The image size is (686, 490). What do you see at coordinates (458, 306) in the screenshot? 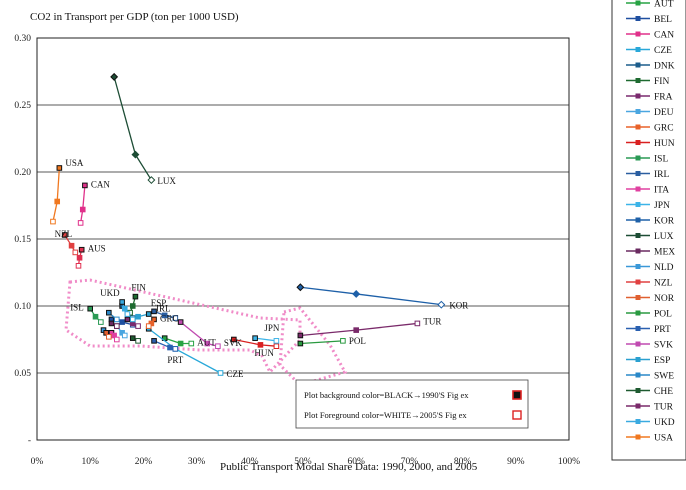
I see `point-label: KOR` at bounding box center [458, 306].